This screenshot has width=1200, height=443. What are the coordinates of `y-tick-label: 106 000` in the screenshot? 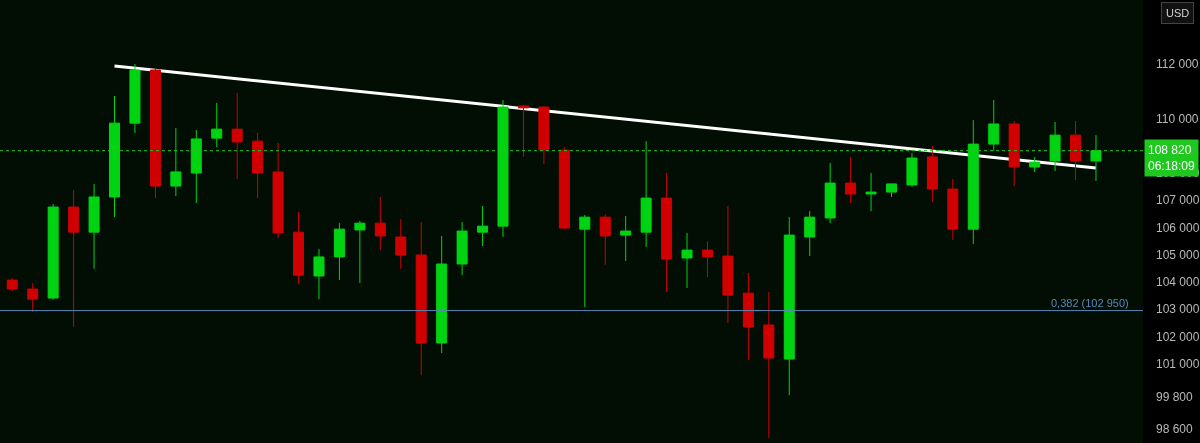 It's located at (1178, 227).